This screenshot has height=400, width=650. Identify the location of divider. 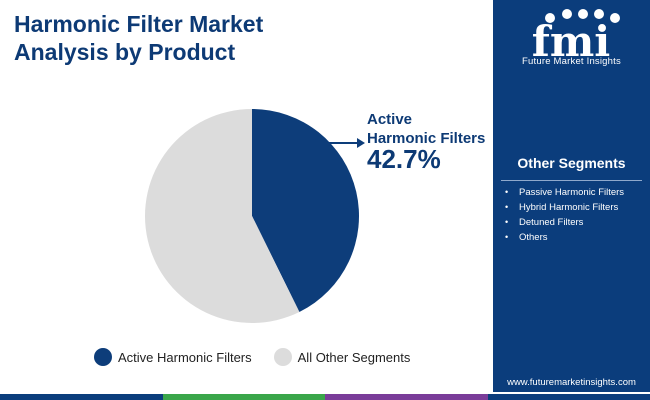
(571, 180).